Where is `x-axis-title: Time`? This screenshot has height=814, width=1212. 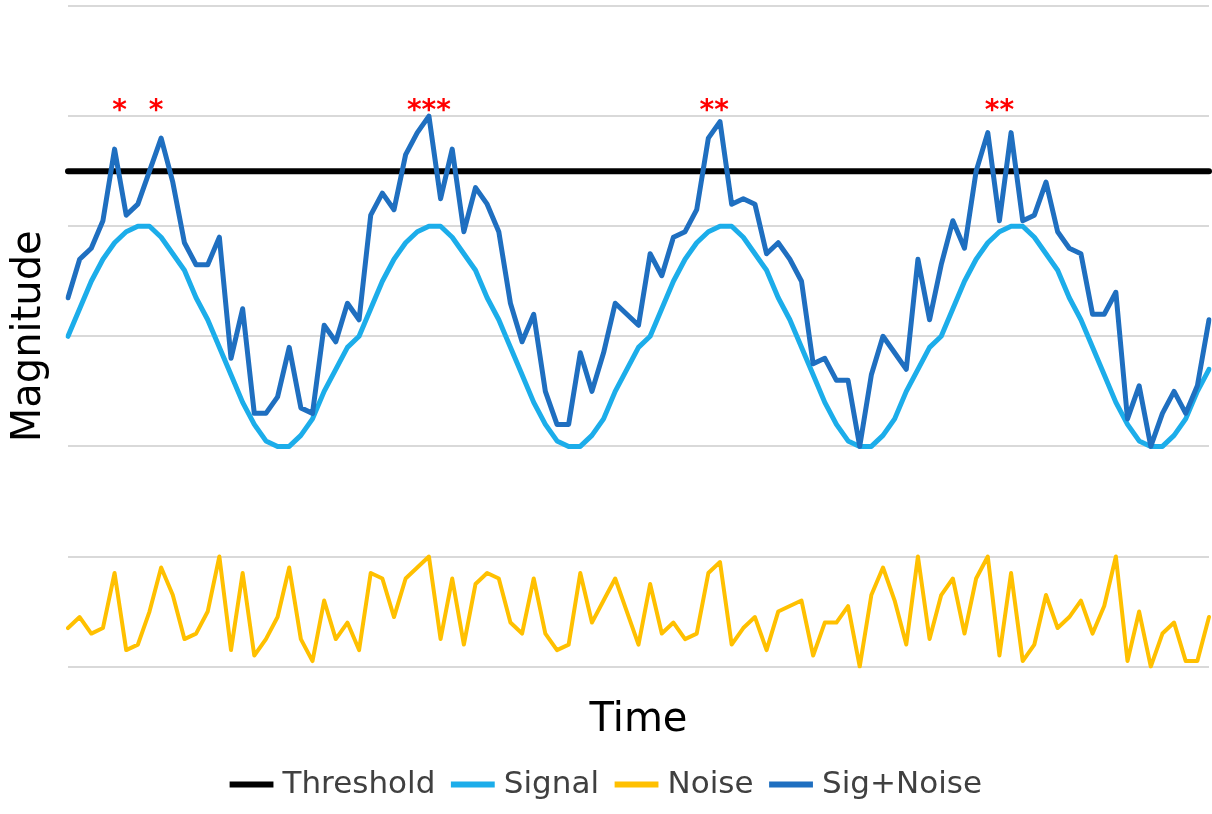
x-axis-title: Time is located at coordinates (638, 717).